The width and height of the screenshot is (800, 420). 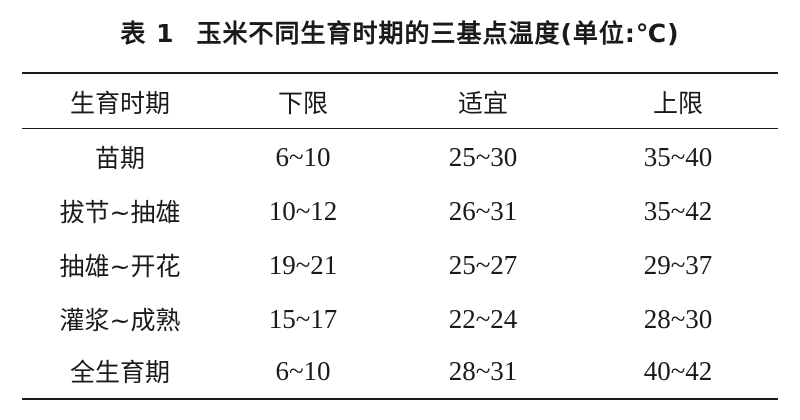 What do you see at coordinates (302, 103) in the screenshot?
I see `header-lower-limit: 下限` at bounding box center [302, 103].